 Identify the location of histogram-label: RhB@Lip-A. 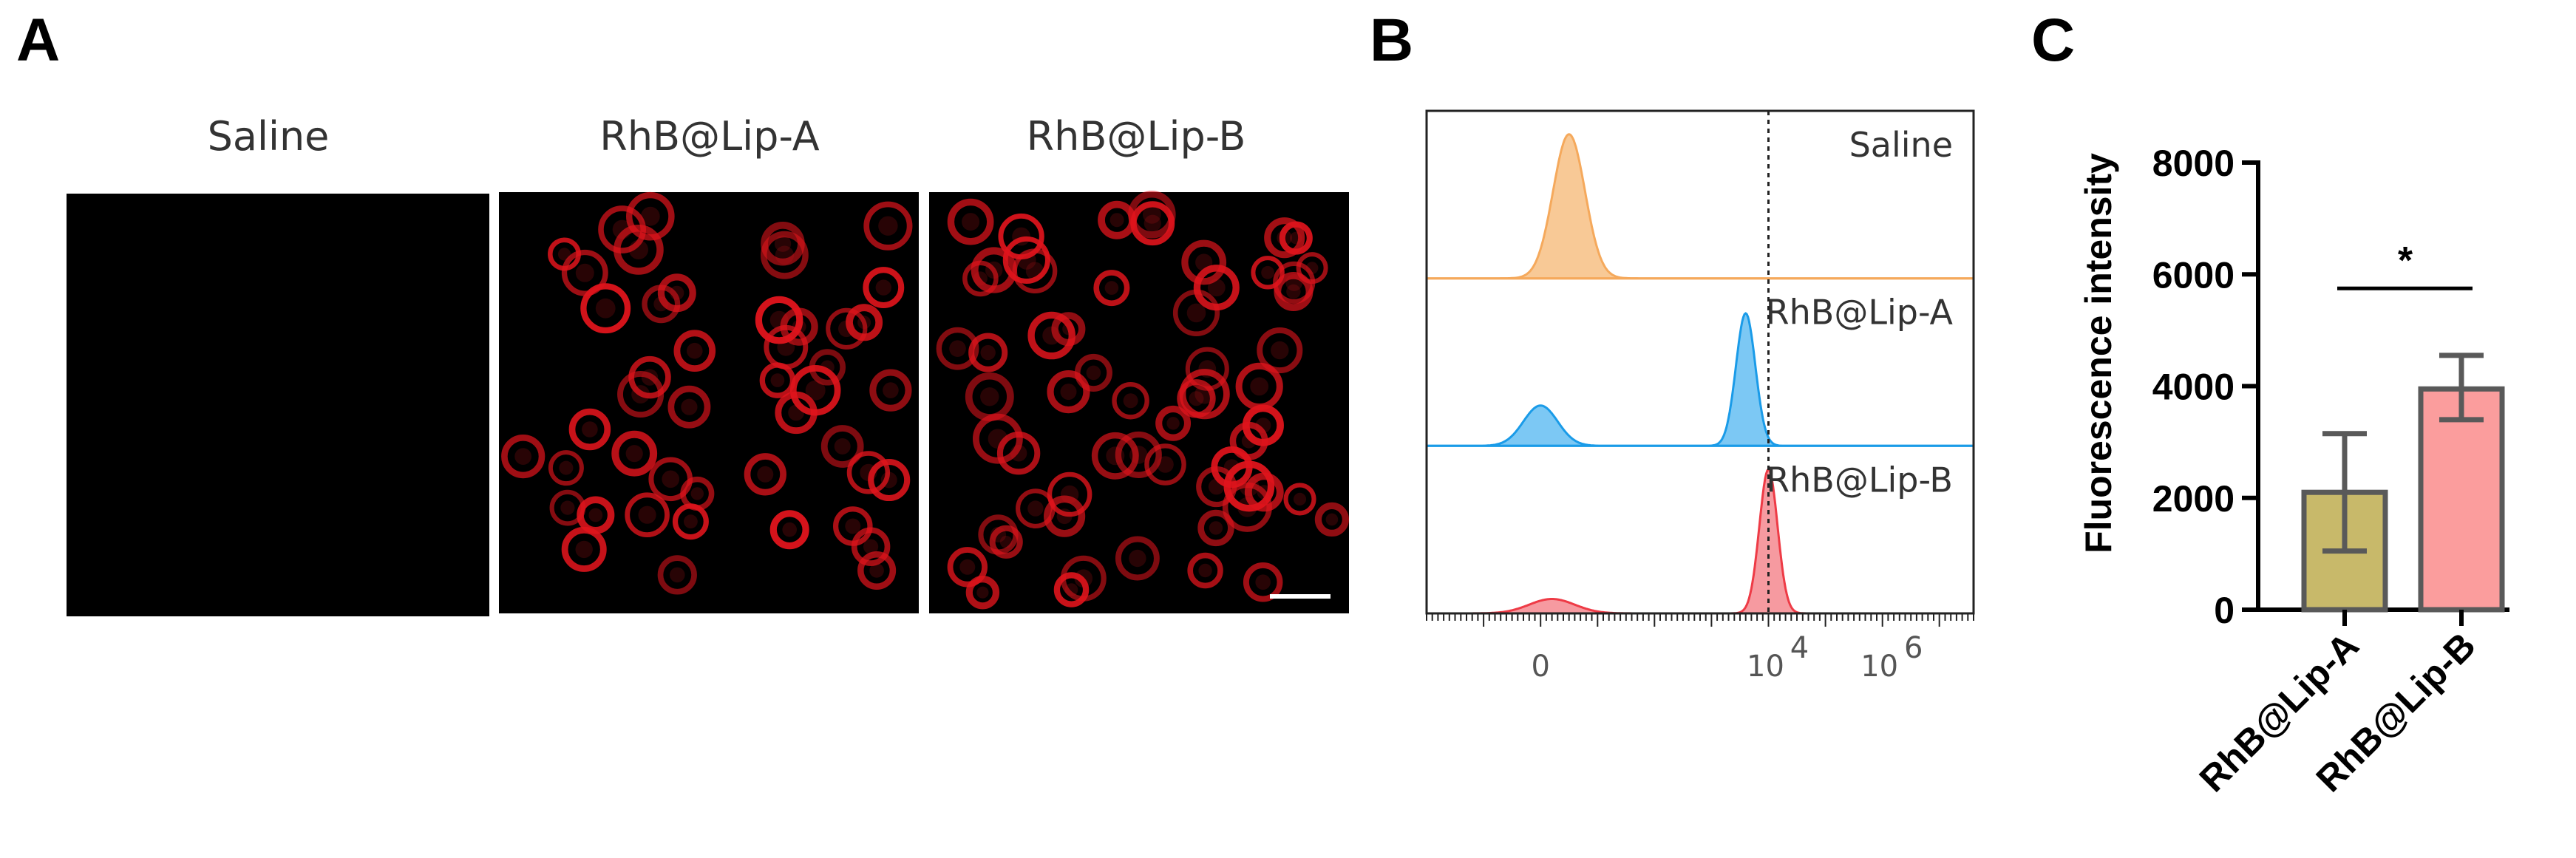
(1860, 313).